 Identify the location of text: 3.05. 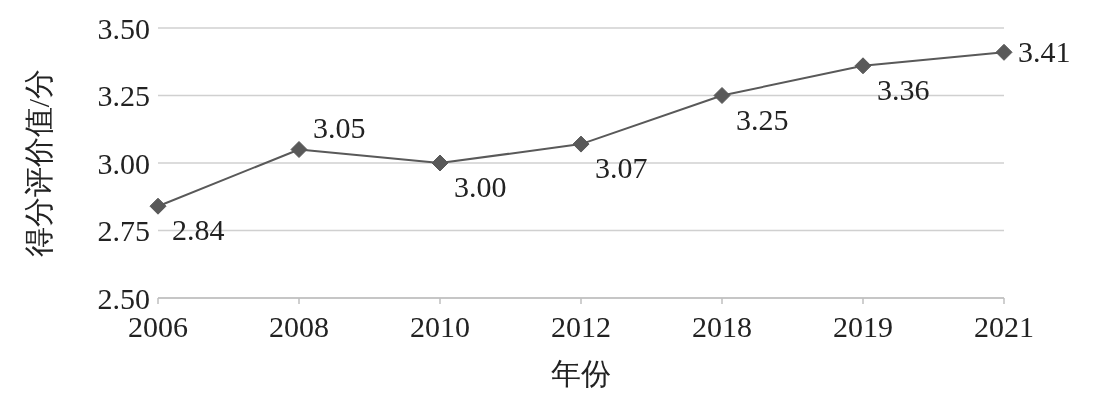
(339, 127).